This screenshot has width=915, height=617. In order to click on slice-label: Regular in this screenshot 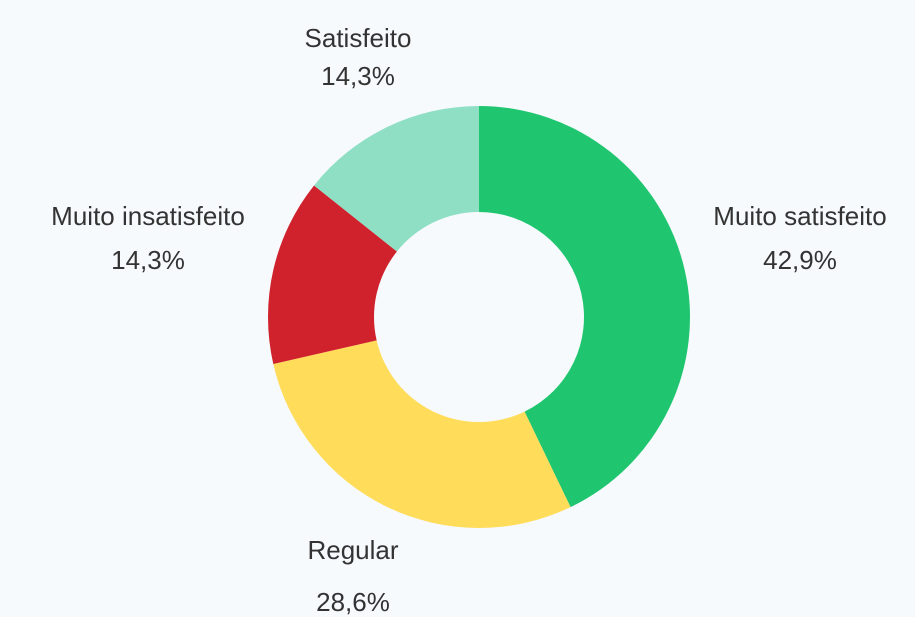, I will do `click(352, 550)`.